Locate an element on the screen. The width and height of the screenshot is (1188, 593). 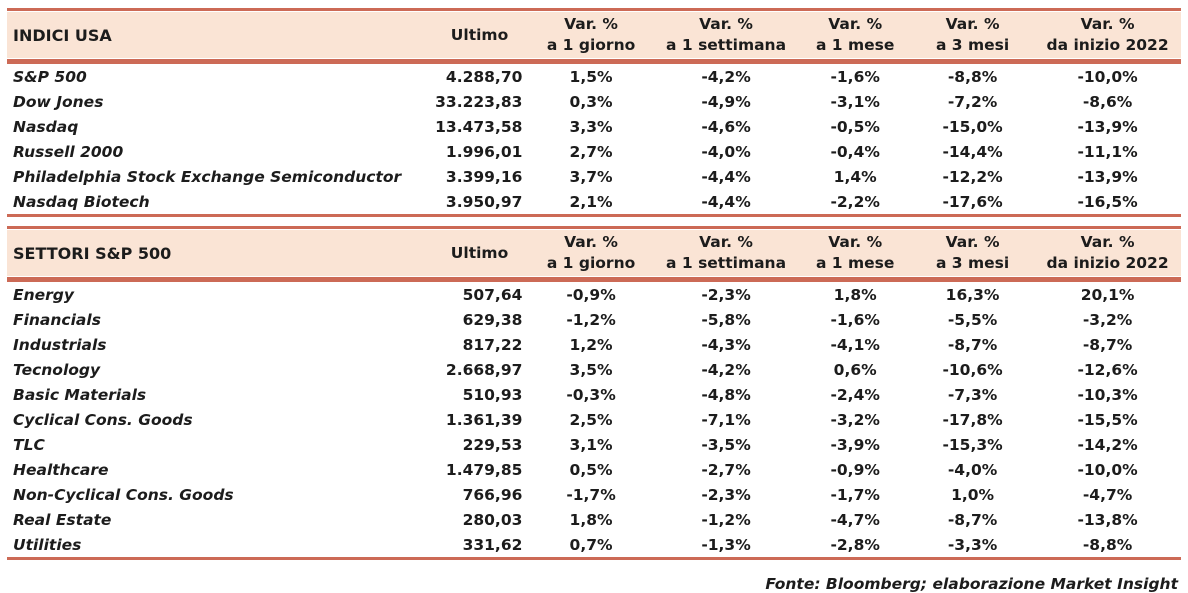
cell-var-1-settimana: -7,1% is located at coordinates (726, 419).